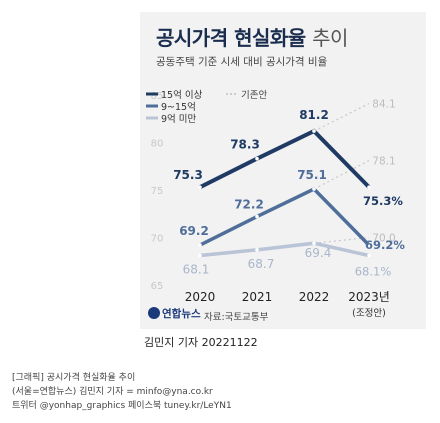 Image resolution: width=440 pixels, height=423 pixels. I want to click on y-tick-label: 85, so click(157, 96).